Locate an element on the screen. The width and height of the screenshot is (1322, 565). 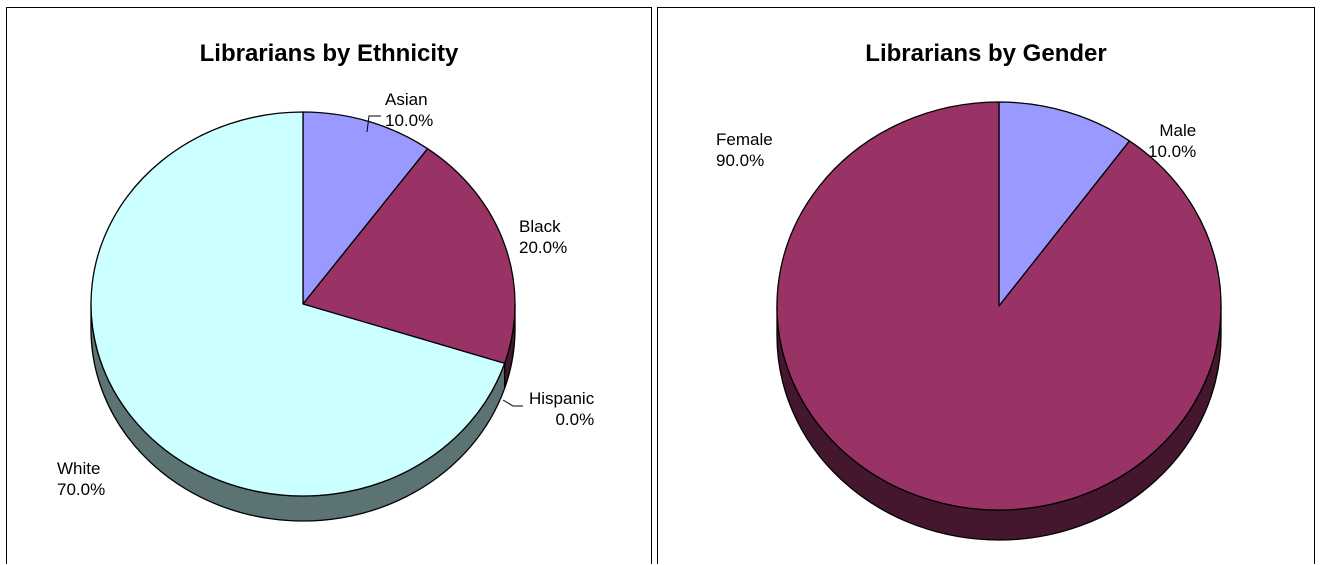
label-asian: Asian 10.0% is located at coordinates (409, 110).